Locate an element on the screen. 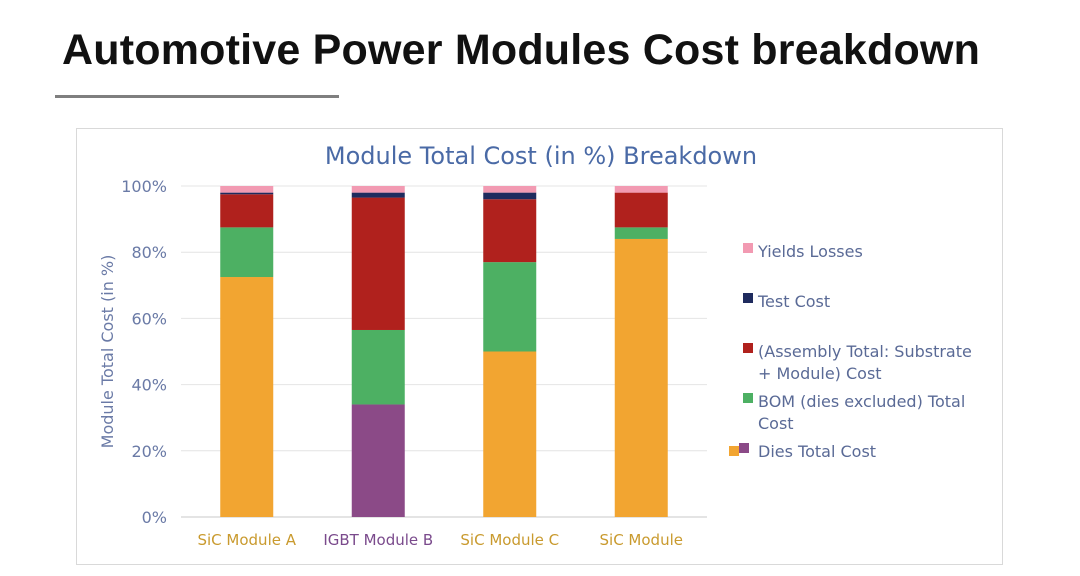 The width and height of the screenshot is (1080, 576). x-tick-label: SiC Module is located at coordinates (641, 540).